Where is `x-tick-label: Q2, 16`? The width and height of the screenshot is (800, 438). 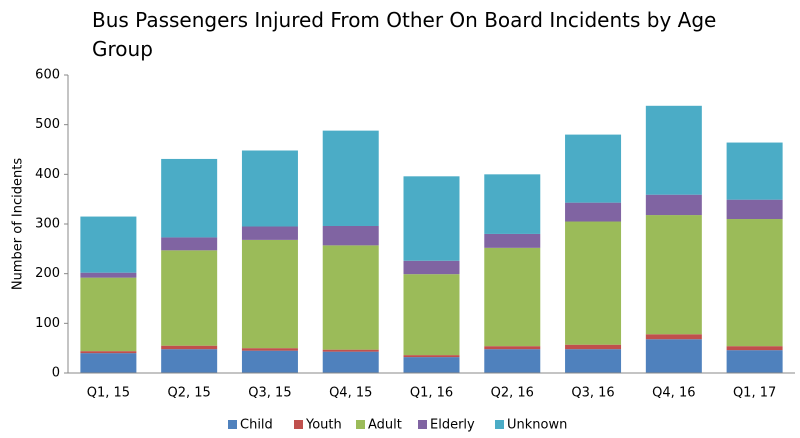 x-tick-label: Q2, 16 is located at coordinates (512, 393).